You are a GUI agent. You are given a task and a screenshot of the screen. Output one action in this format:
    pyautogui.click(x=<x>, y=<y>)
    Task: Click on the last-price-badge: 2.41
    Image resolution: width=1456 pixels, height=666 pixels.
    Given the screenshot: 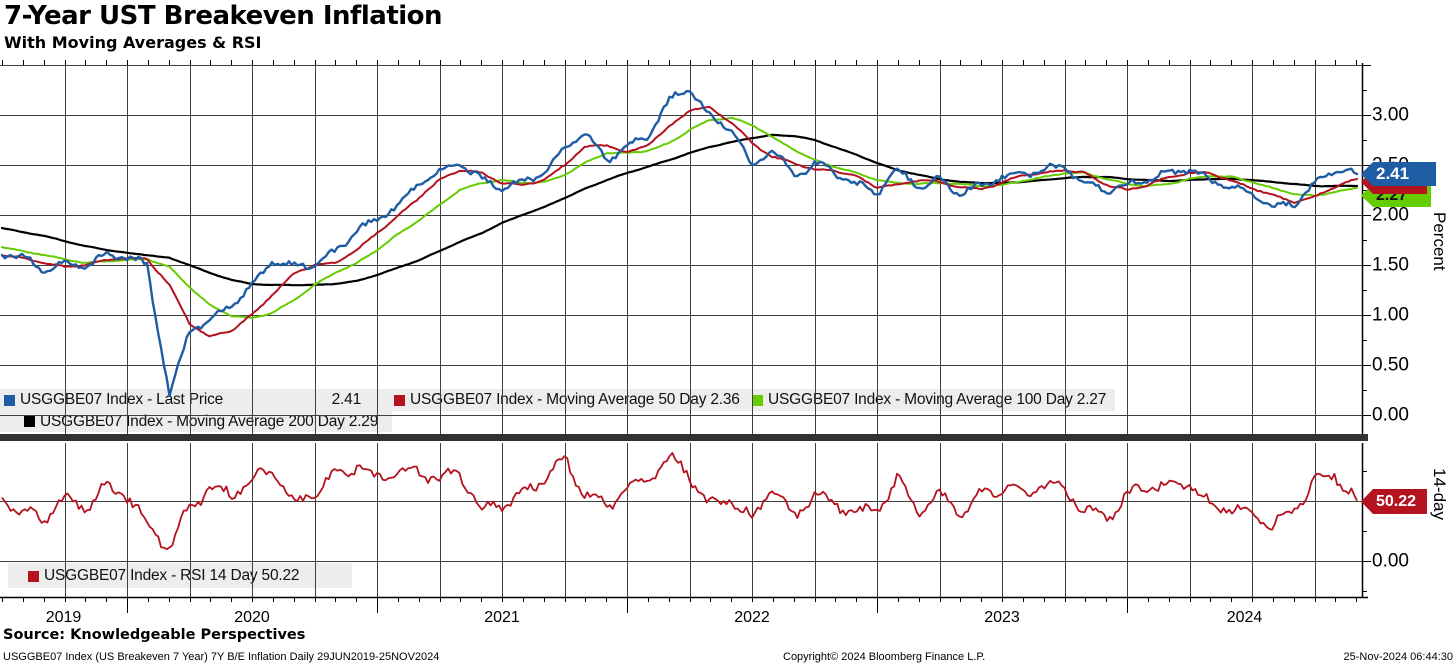 What is the action you would take?
    pyautogui.click(x=1398, y=174)
    